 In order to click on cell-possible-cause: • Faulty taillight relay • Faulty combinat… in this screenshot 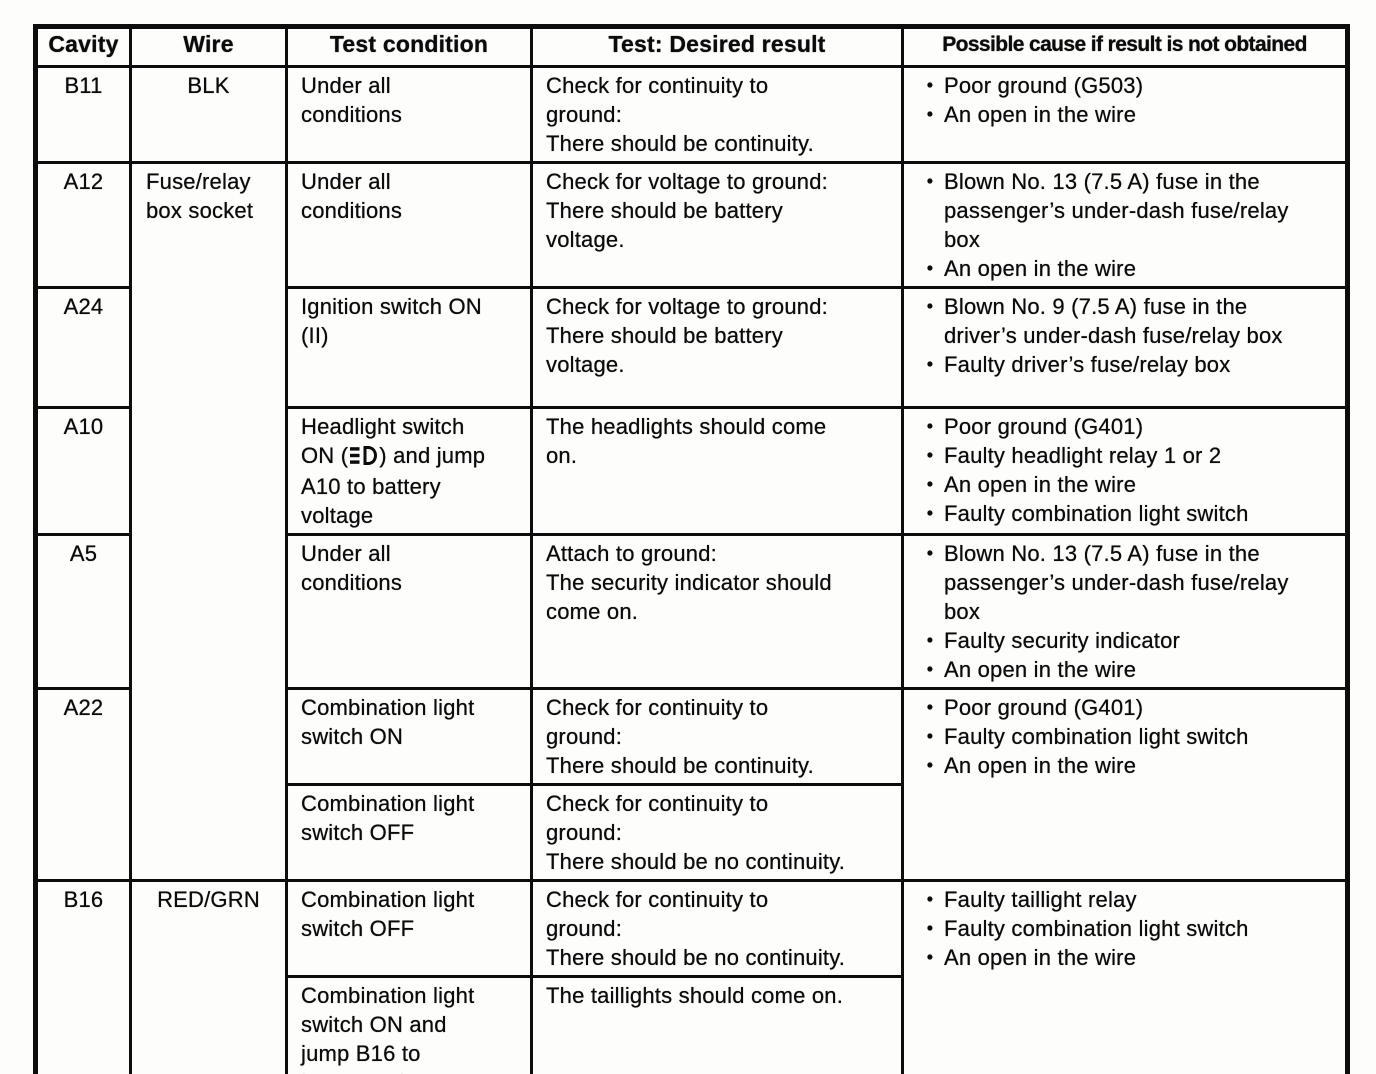, I will do `click(1125, 976)`.